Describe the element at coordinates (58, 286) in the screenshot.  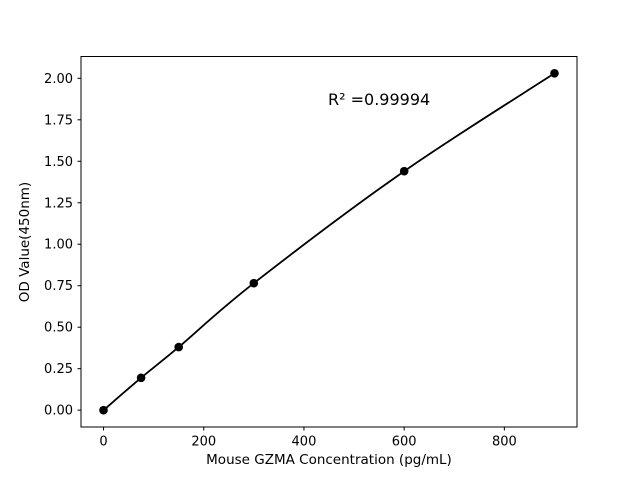
I see `y-tick-label: 0.75` at that location.